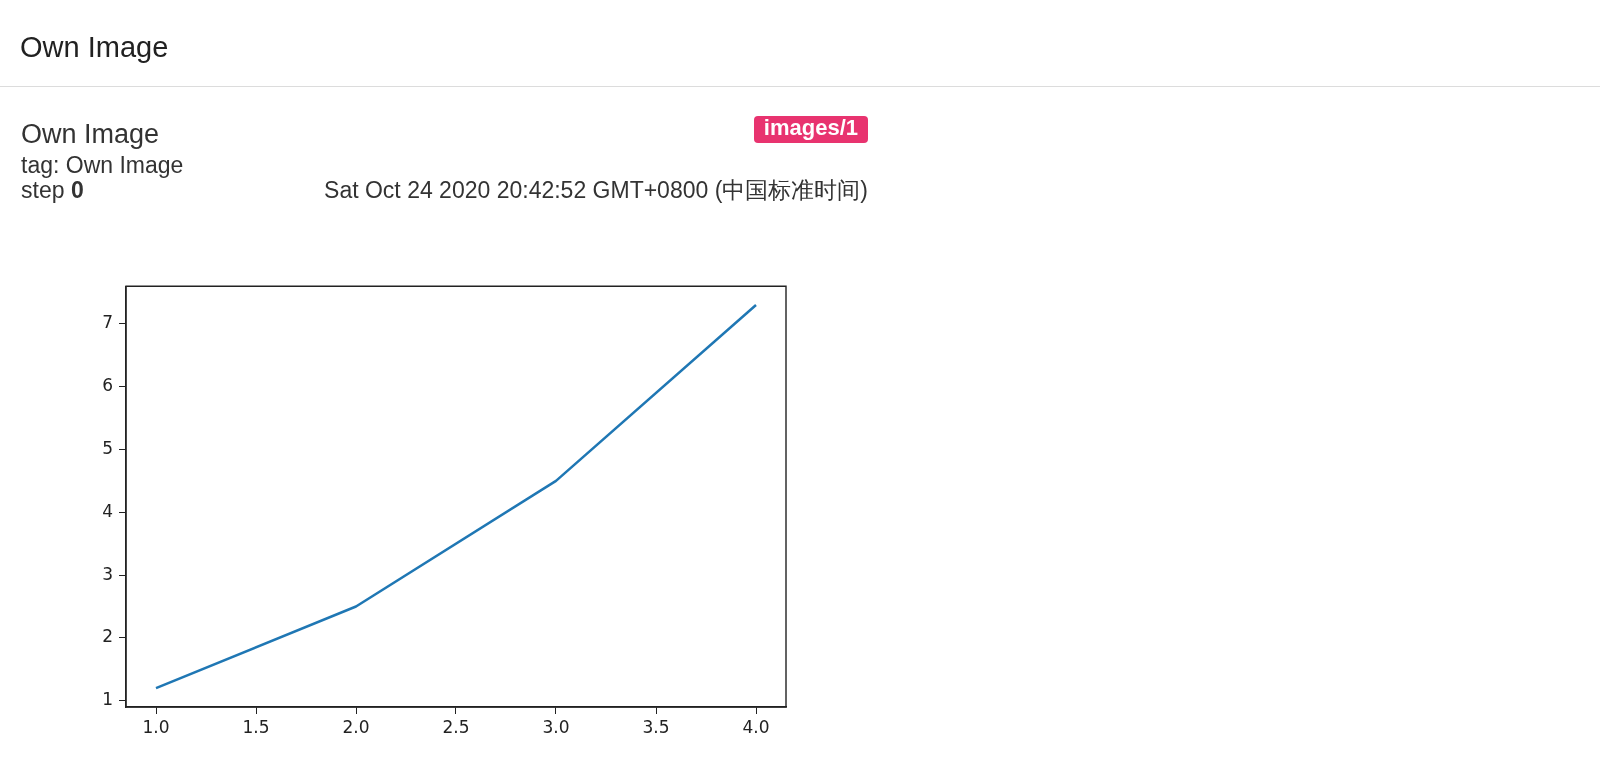 The width and height of the screenshot is (1600, 757). Describe the element at coordinates (107, 699) in the screenshot. I see `y-tick-label: 1` at that location.